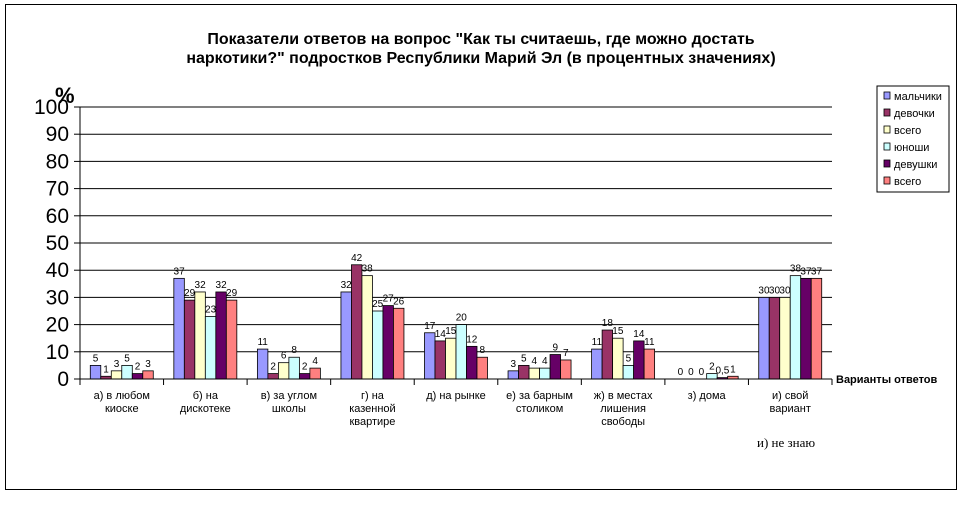  Describe the element at coordinates (790, 396) in the screenshot. I see `category-label: и) свой` at that location.